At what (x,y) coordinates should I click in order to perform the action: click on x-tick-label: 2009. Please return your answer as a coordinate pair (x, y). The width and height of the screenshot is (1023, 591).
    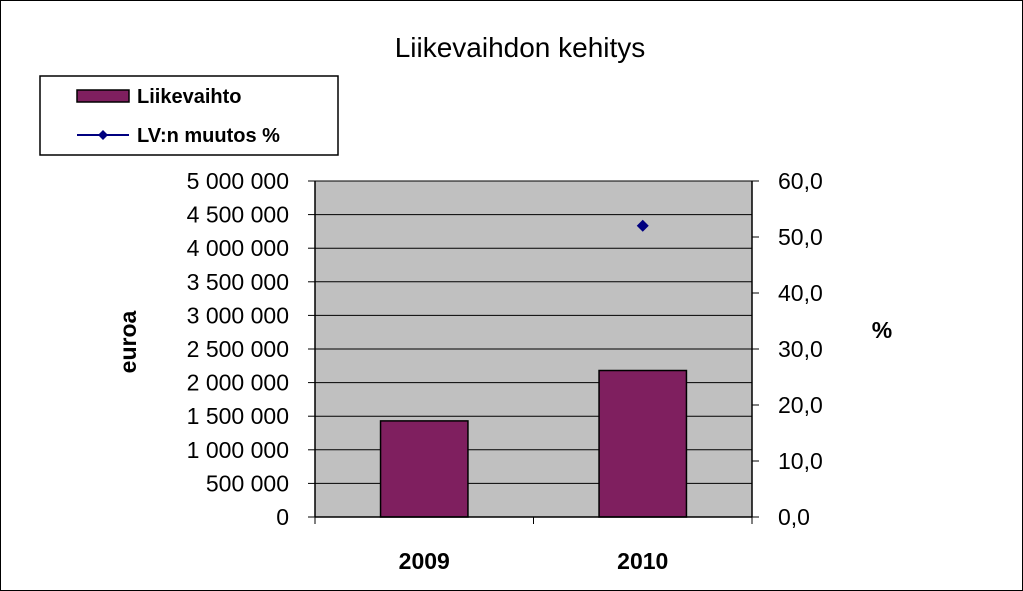
    Looking at the image, I should click on (424, 561).